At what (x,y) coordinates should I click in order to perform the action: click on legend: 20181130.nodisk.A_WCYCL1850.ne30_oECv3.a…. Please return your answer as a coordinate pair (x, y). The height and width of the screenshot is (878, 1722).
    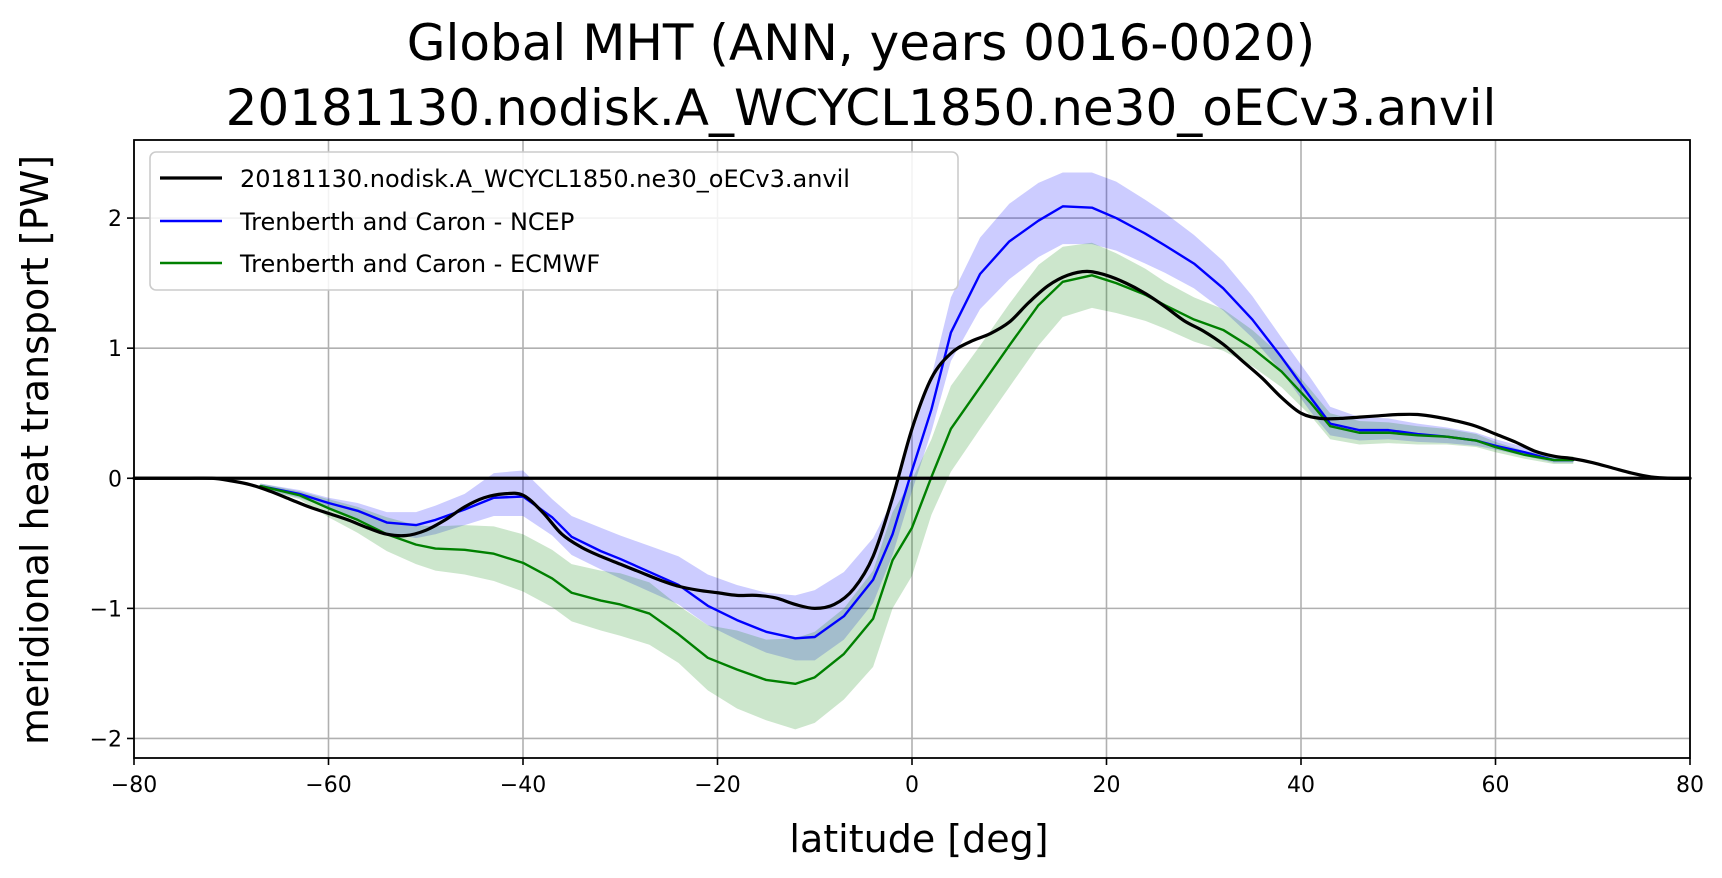
    Looking at the image, I should click on (554, 221).